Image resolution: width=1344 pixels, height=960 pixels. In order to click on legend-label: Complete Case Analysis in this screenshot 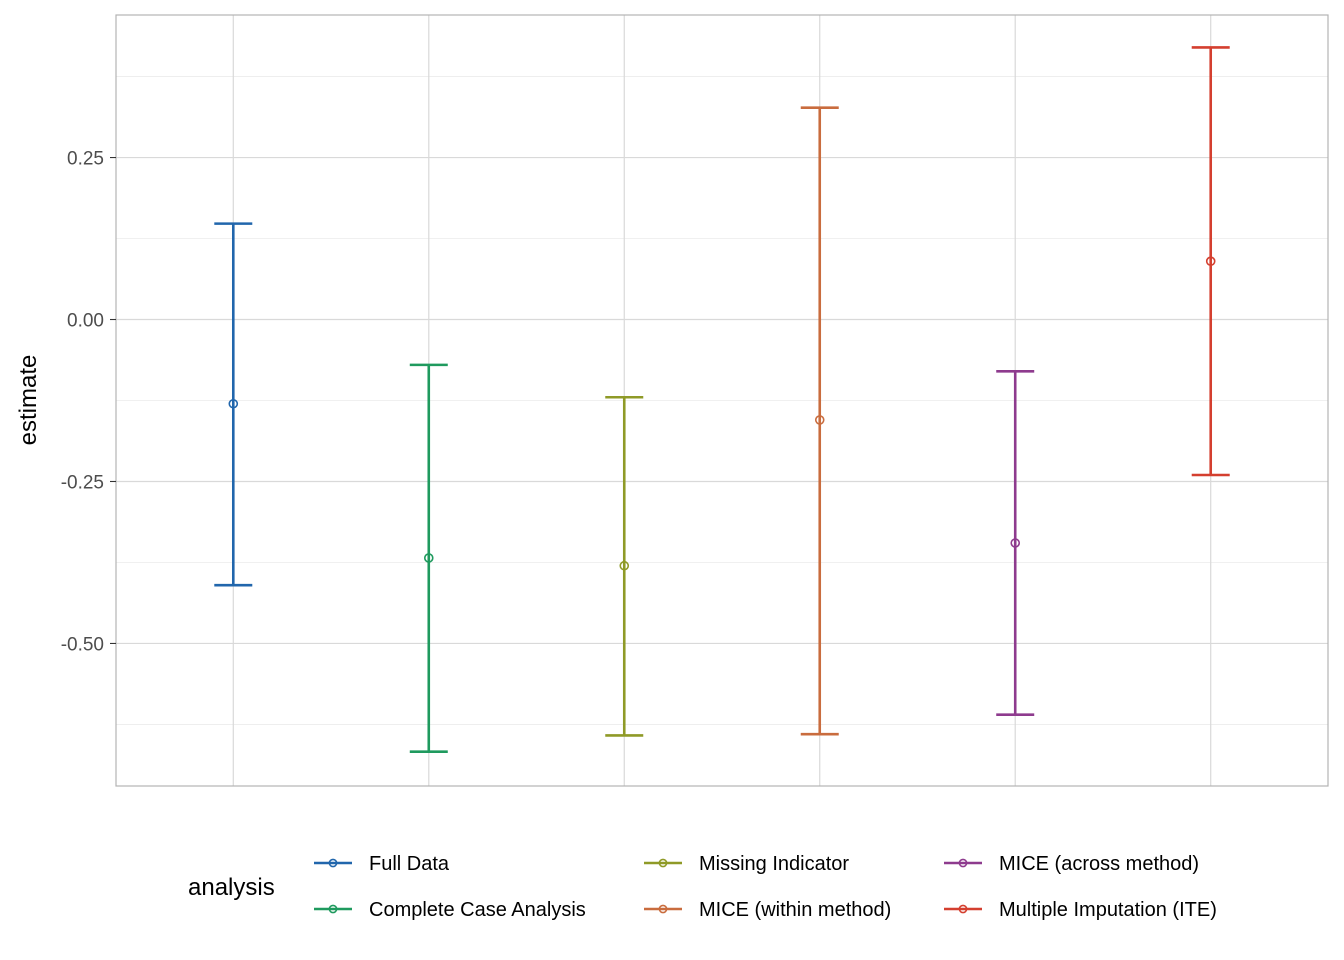, I will do `click(477, 910)`.